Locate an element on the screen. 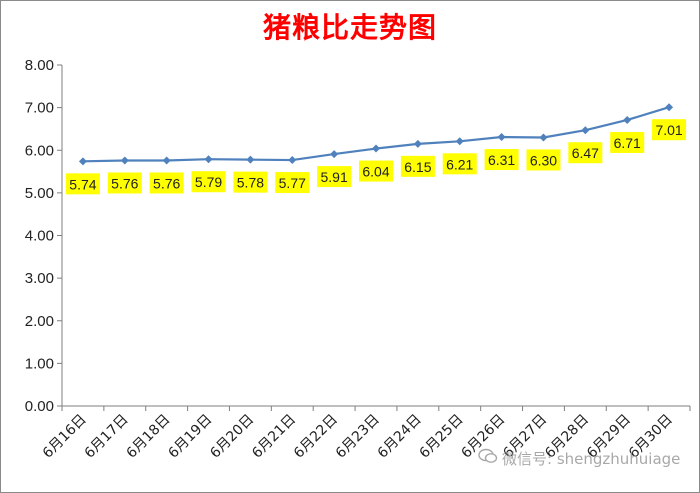 This screenshot has height=493, width=700. y-tick-label: 6.00 is located at coordinates (39, 150).